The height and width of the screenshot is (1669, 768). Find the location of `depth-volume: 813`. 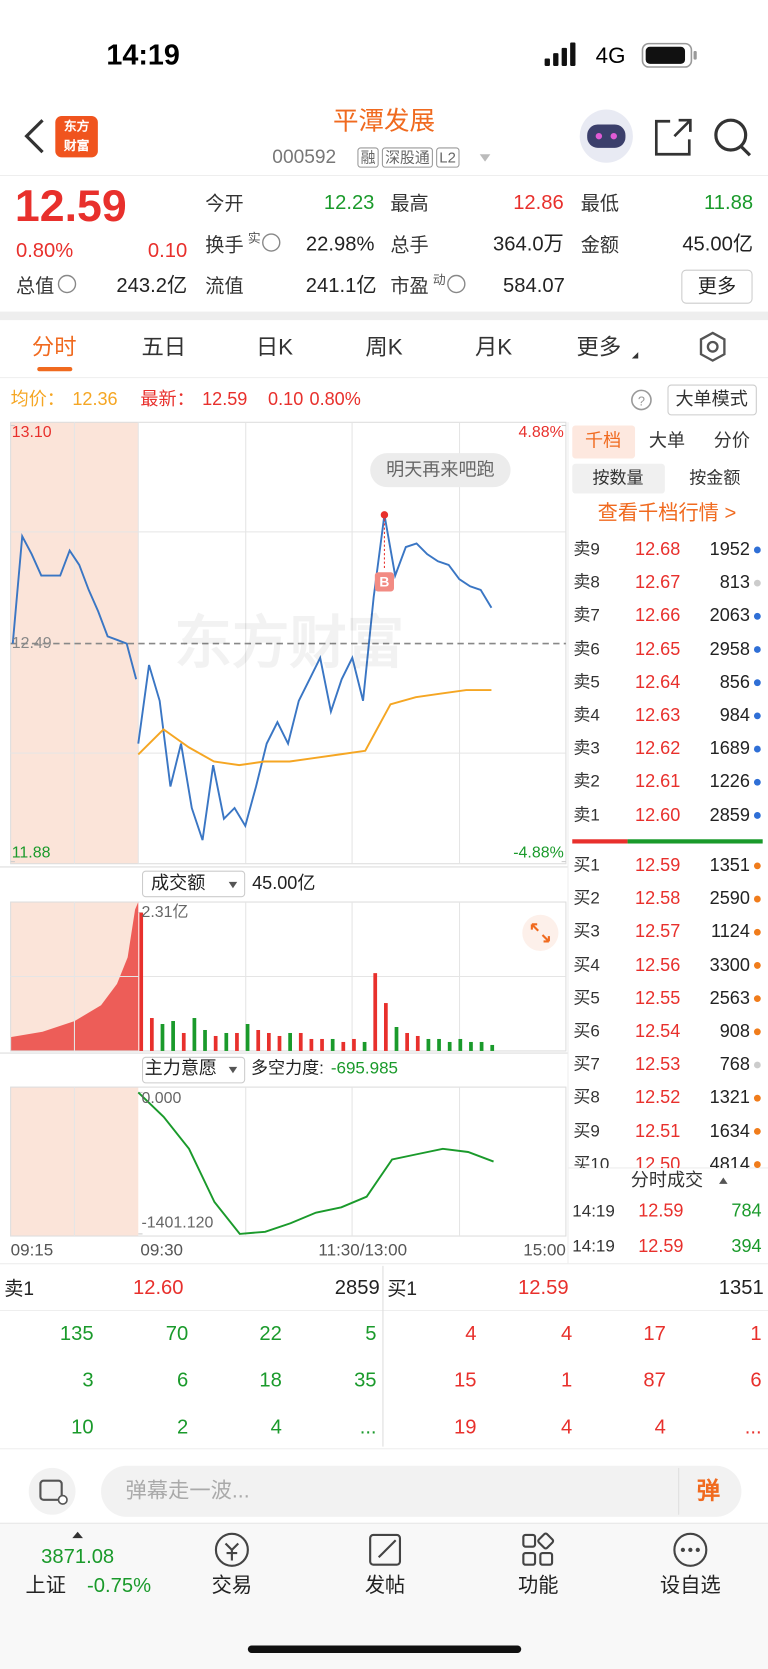

depth-volume: 813 is located at coordinates (734, 582).